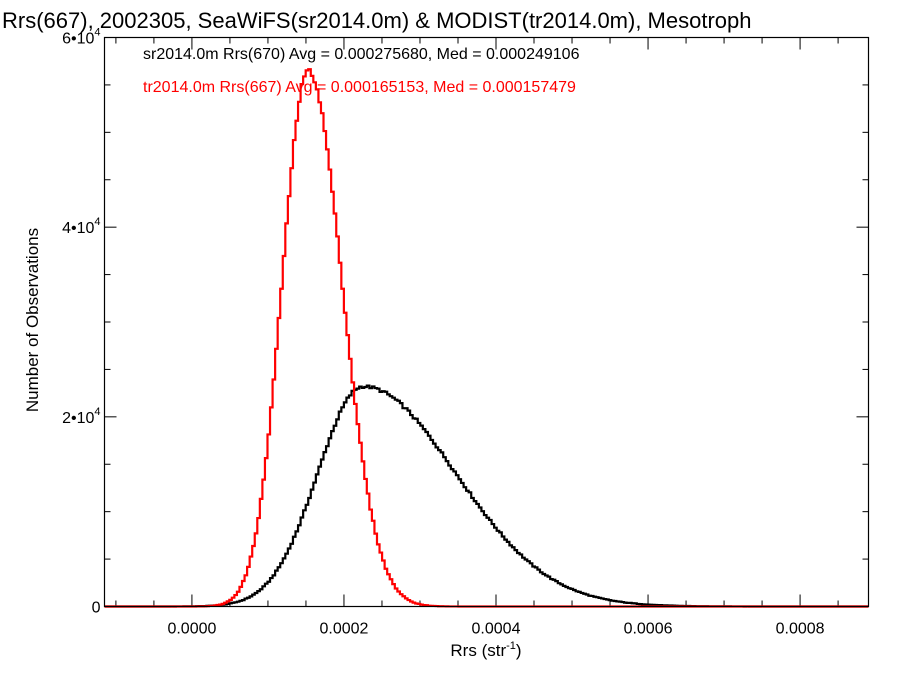 Image resolution: width=900 pixels, height=675 pixels. I want to click on y-tick-label: 0, so click(96, 608).